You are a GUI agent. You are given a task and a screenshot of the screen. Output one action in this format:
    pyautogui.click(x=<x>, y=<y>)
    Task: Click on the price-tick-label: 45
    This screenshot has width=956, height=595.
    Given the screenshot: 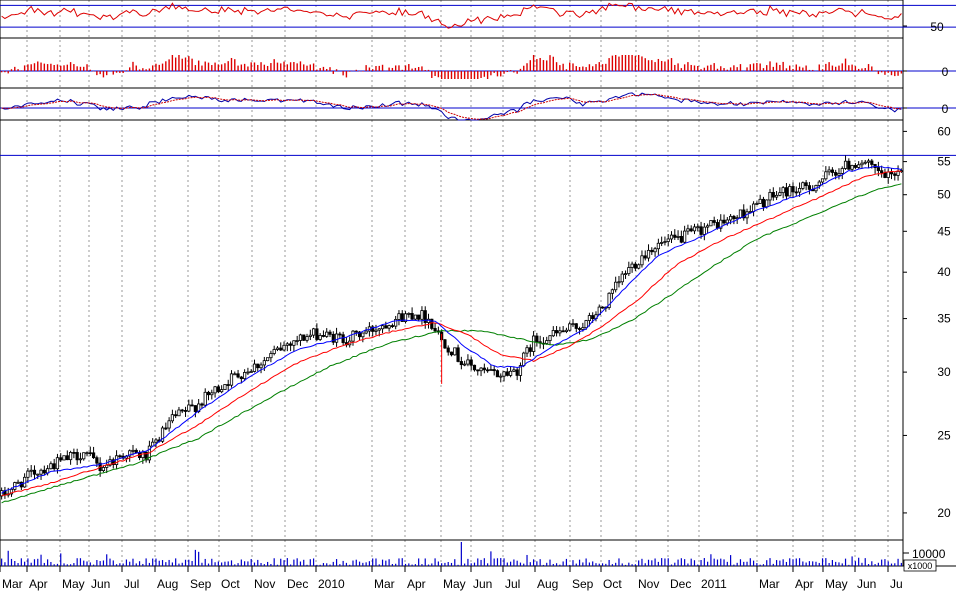 What is the action you would take?
    pyautogui.click(x=944, y=231)
    